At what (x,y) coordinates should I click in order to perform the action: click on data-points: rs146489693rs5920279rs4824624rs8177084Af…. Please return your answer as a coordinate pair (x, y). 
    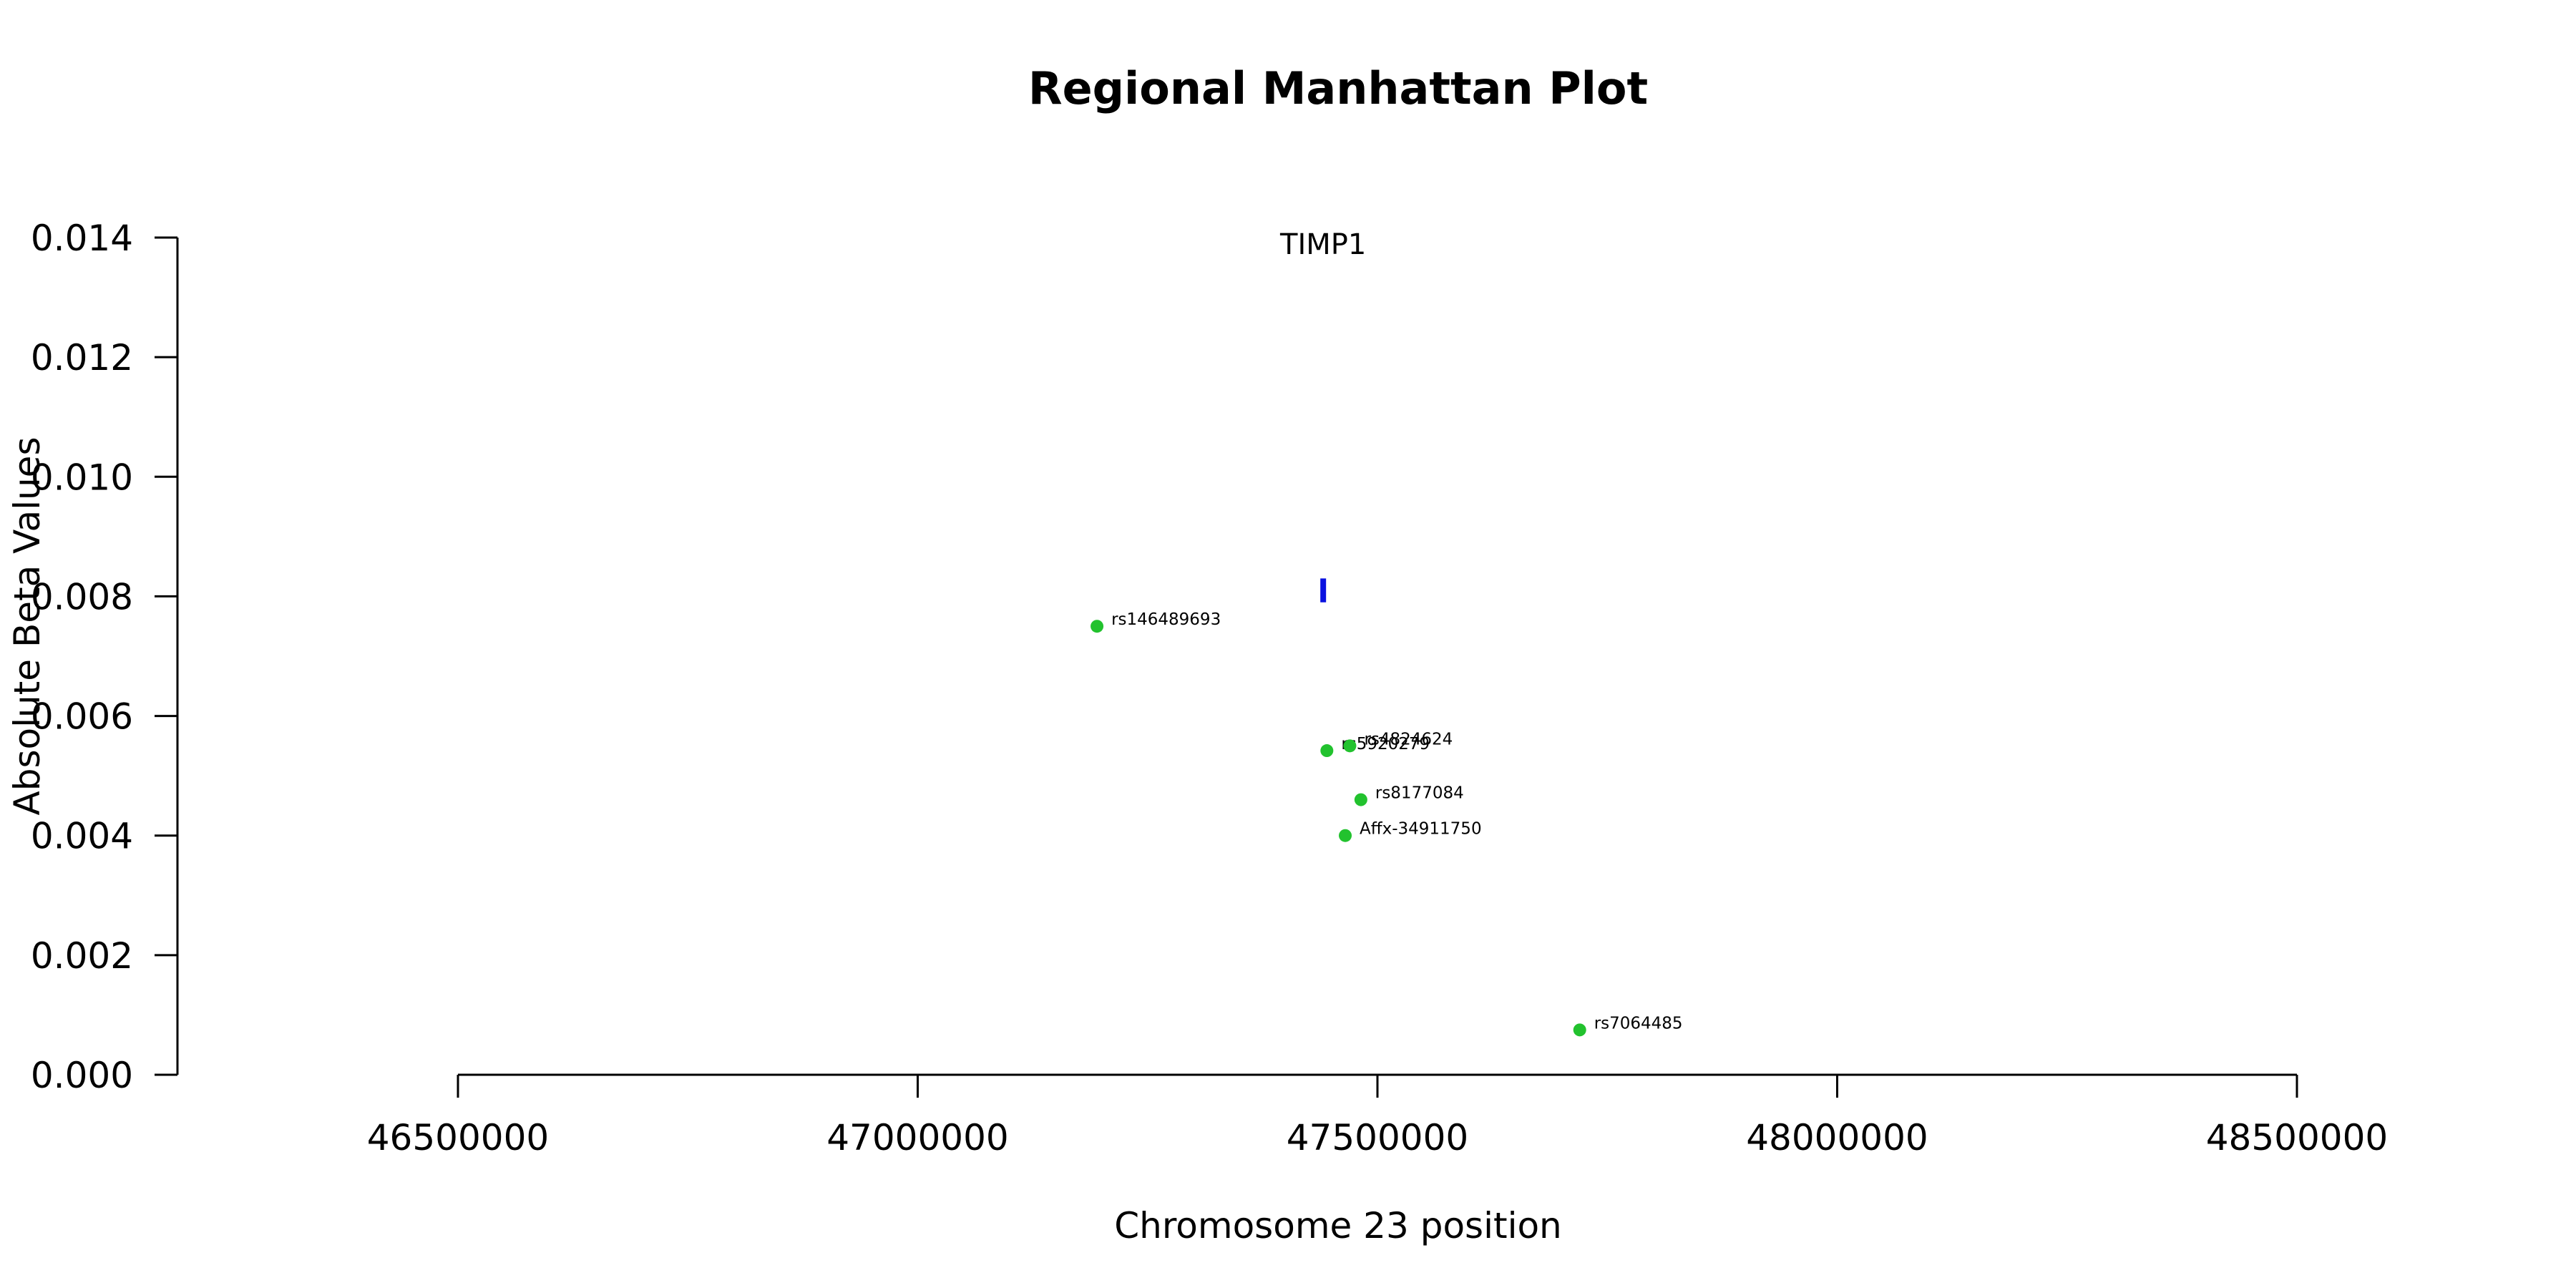
    Looking at the image, I should click on (1387, 823).